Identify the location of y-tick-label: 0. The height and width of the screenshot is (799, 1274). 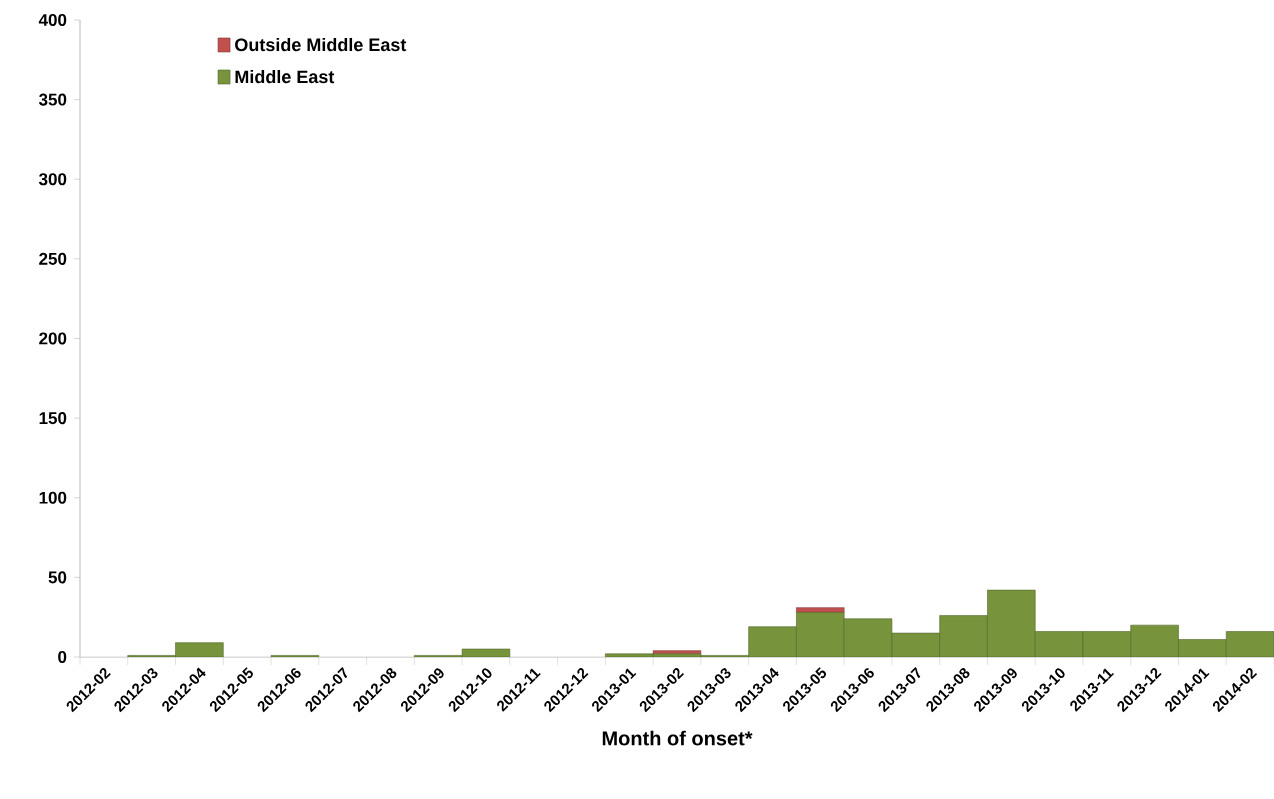
(62, 657).